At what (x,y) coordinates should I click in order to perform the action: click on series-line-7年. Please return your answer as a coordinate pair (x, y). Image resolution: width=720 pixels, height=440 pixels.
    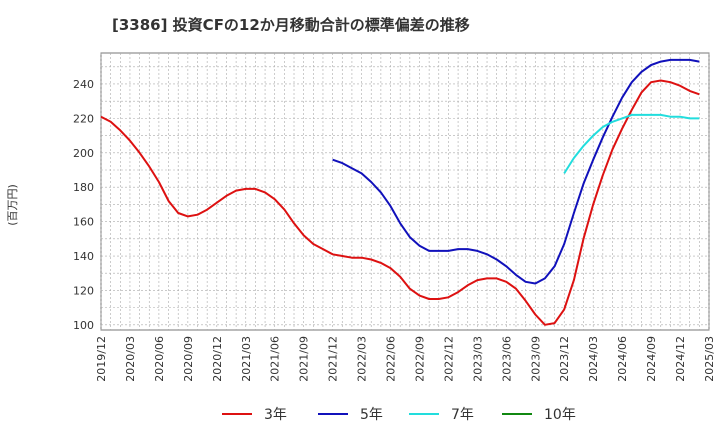
    Looking at the image, I should click on (631, 143).